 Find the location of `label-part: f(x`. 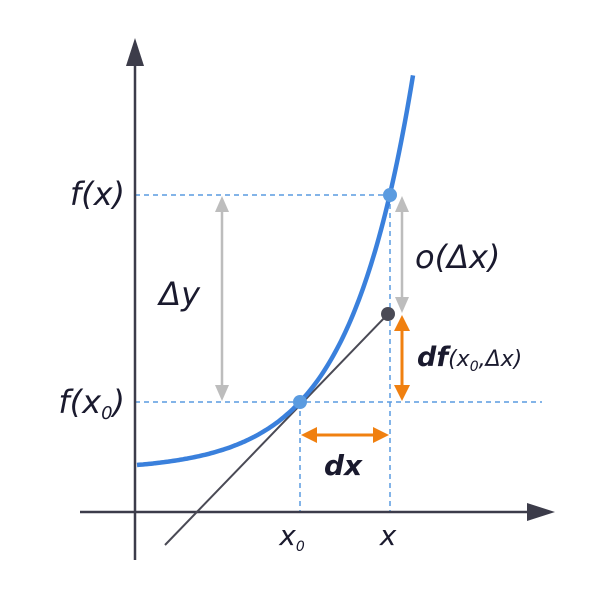

label-part: f(x is located at coordinates (80, 402).